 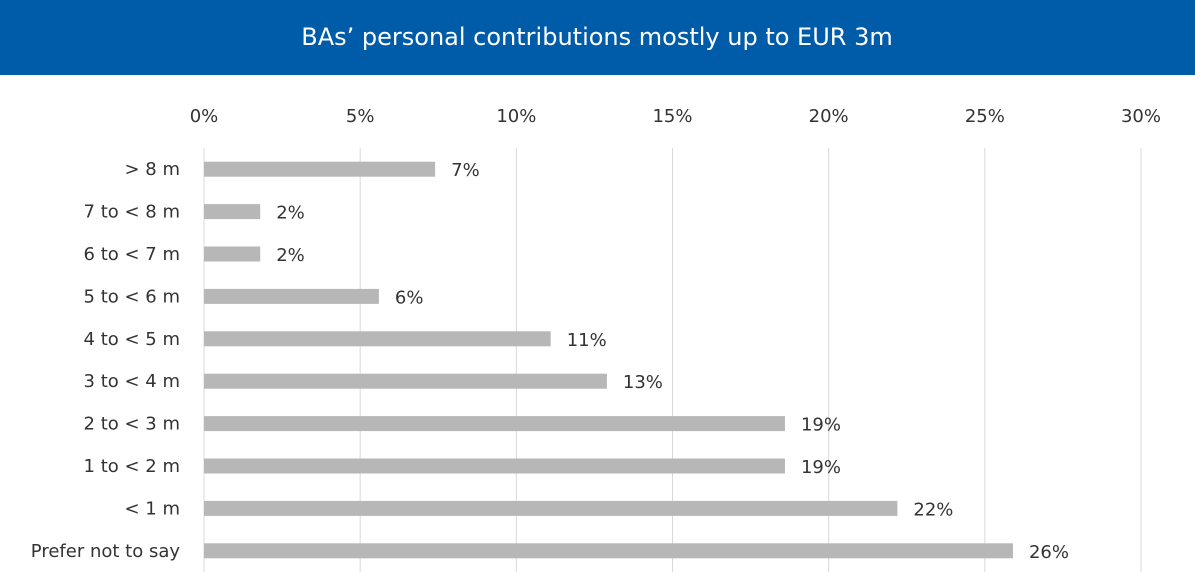 What do you see at coordinates (360, 116) in the screenshot?
I see `x-tick-label: 5%` at bounding box center [360, 116].